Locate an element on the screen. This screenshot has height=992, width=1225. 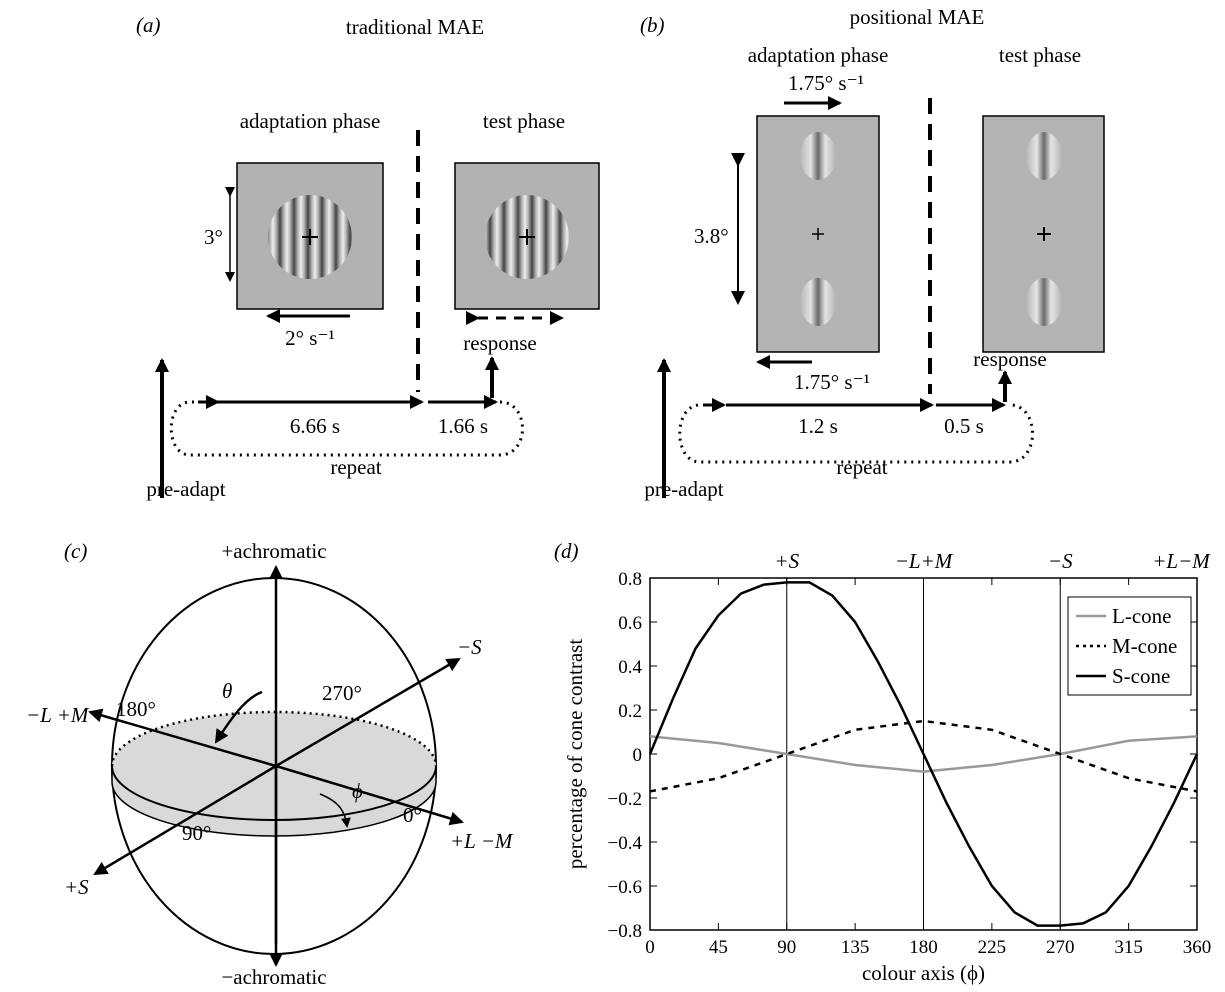
panel-b-speed-bottom-label: 1.75° s⁻¹ is located at coordinates (832, 382).